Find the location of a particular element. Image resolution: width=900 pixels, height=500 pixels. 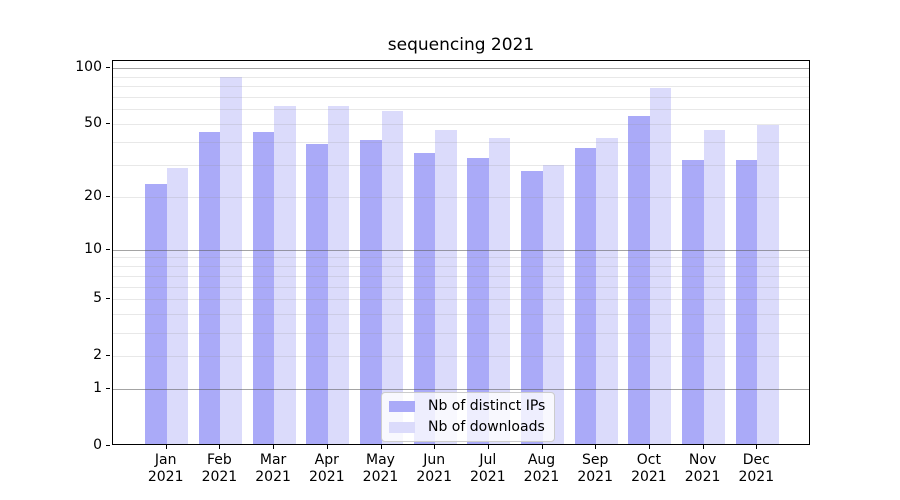

x-tick-jan is located at coordinates (166, 447).